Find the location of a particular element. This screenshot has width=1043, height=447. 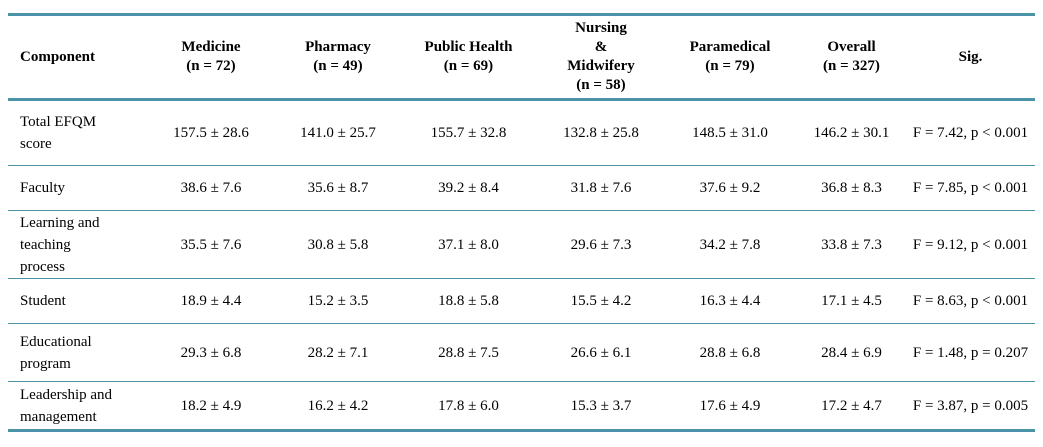

cell-nursing-midwifery: 31.8 ± 7.6 is located at coordinates (601, 188).